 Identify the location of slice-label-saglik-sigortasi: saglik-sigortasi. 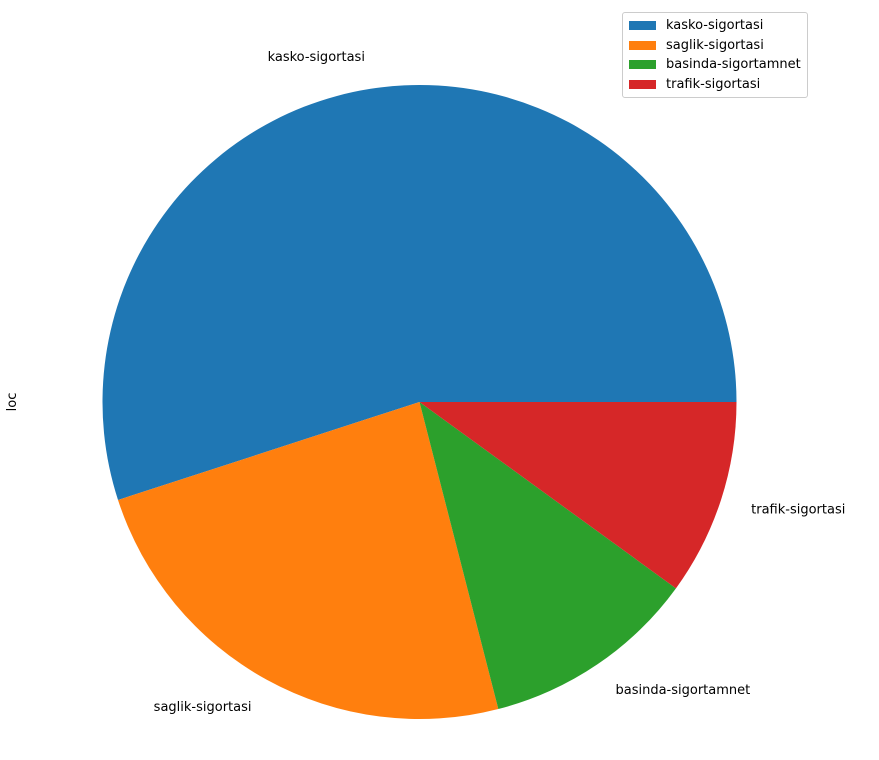
(203, 707).